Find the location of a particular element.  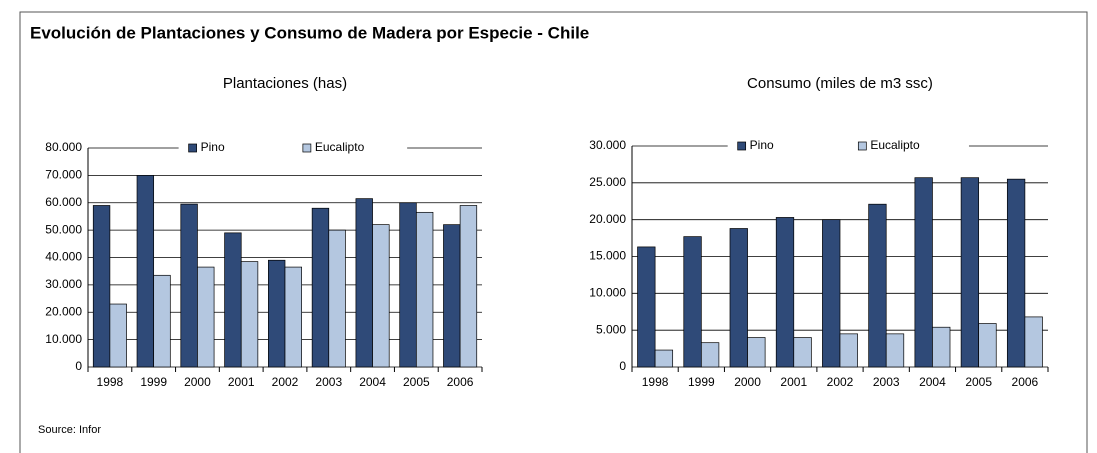

y-tick-label: 50.000 is located at coordinates (63, 229).